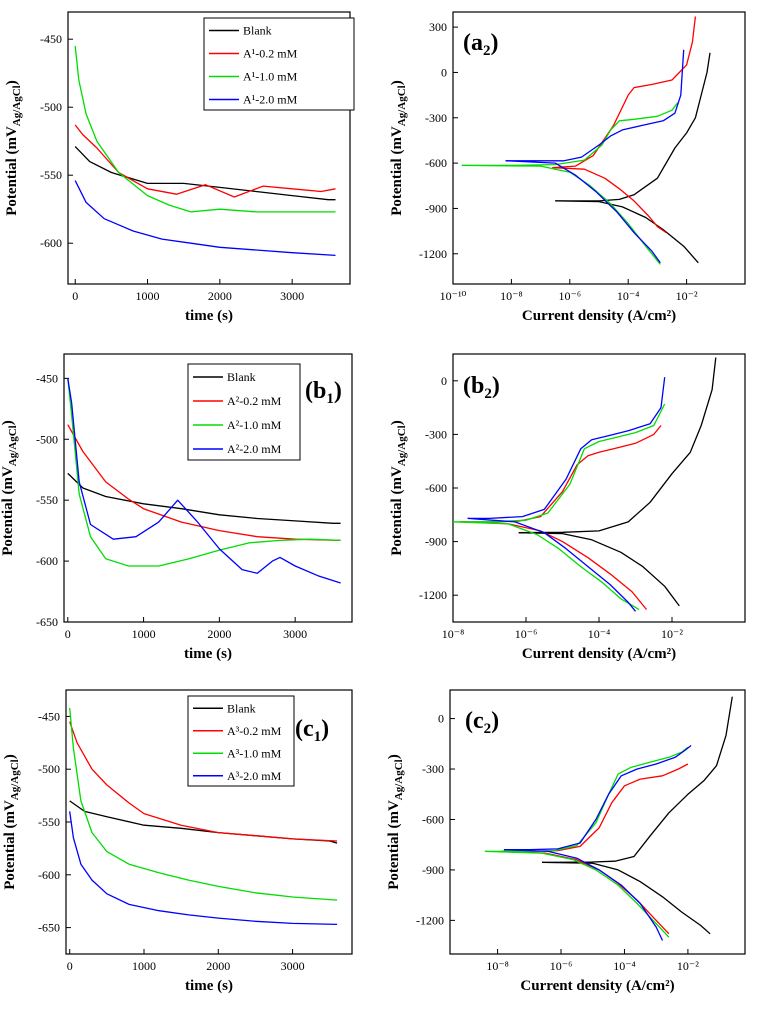  What do you see at coordinates (241, 741) in the screenshot?
I see `legend-box` at bounding box center [241, 741].